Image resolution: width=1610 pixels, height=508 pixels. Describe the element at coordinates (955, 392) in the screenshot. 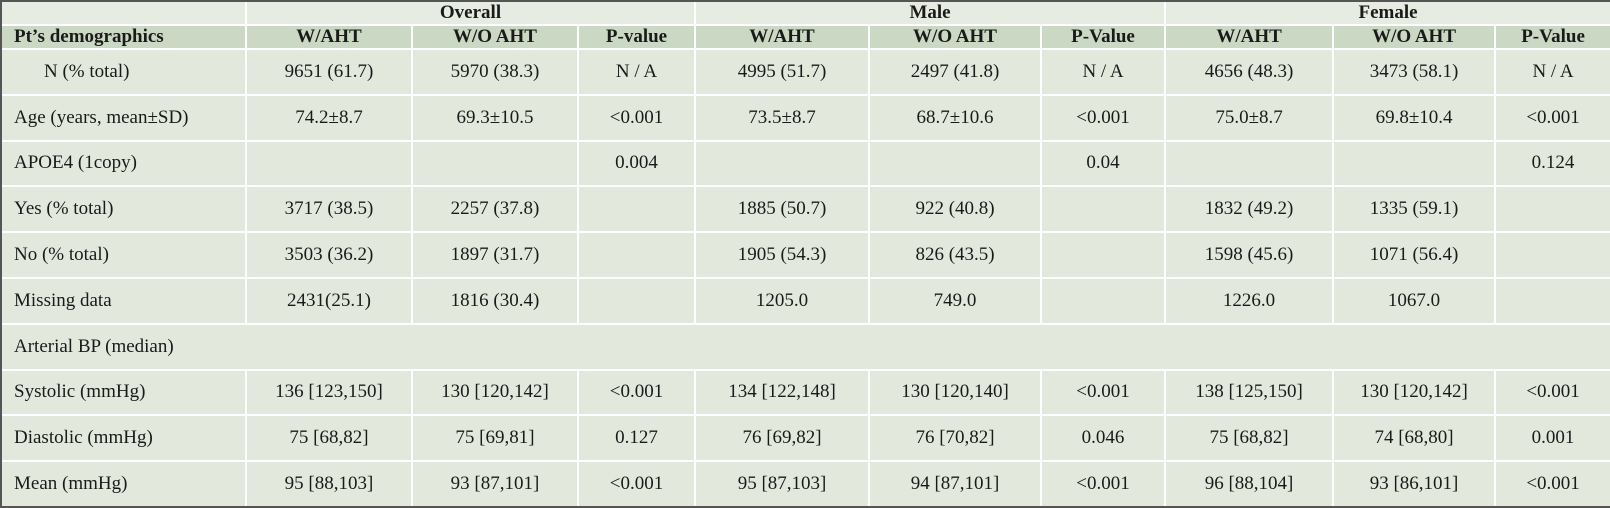

I see `table-cell: 130 [120,140]` at that location.